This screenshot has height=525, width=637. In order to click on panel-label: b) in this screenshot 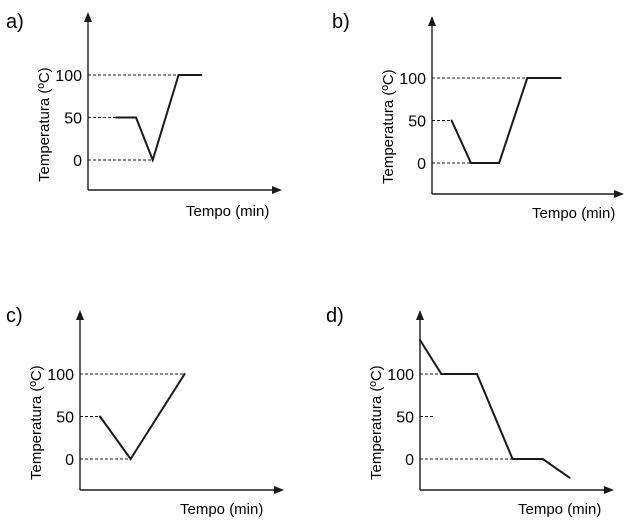, I will do `click(341, 22)`.